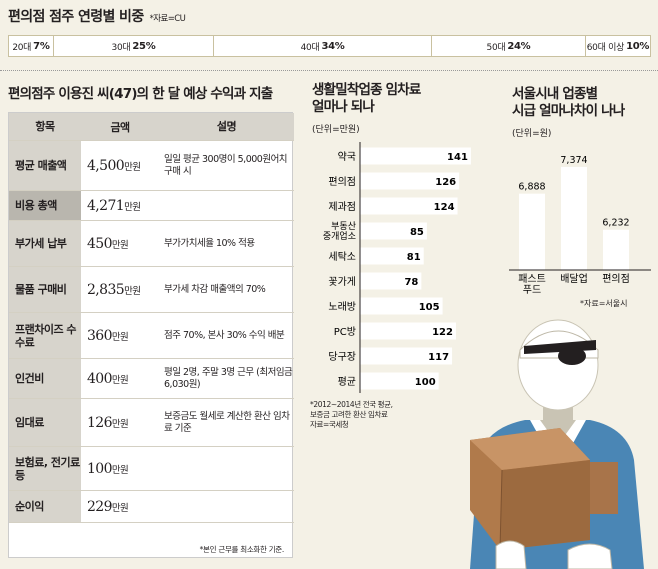  I want to click on rent-value-label: 85, so click(417, 232).